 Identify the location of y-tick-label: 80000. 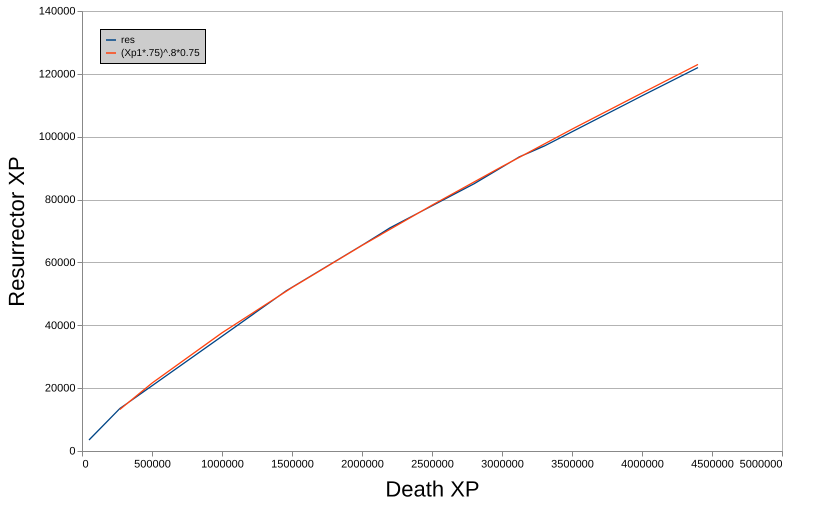
(60, 200).